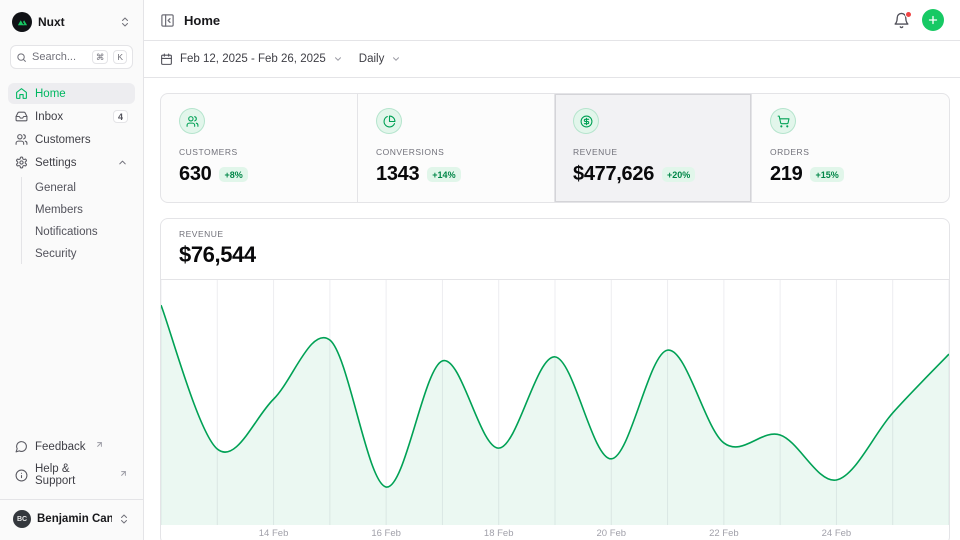 The height and width of the screenshot is (540, 960). What do you see at coordinates (595, 152) in the screenshot?
I see `stat-label: REVENUE` at bounding box center [595, 152].